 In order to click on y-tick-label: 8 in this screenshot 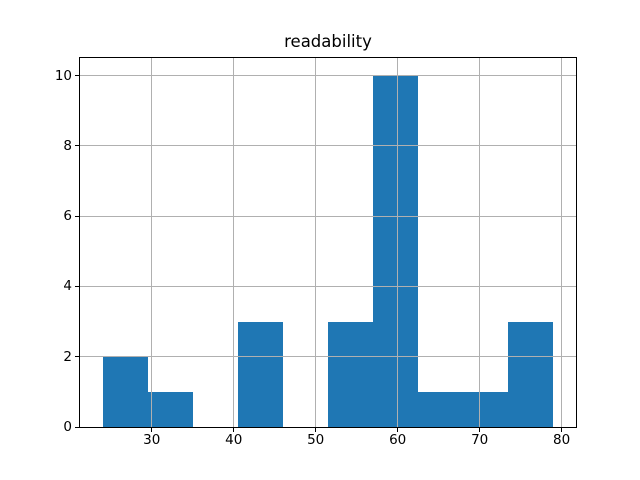, I will do `click(67, 145)`.